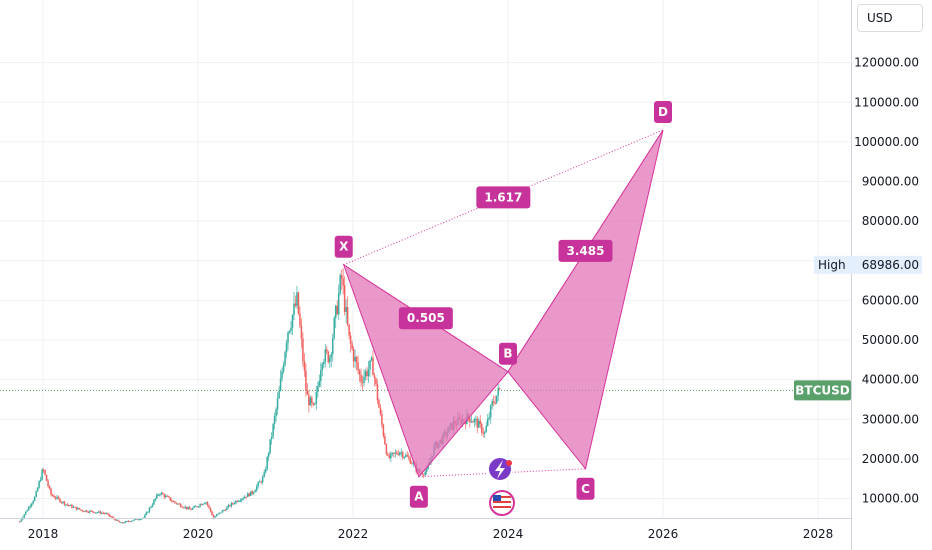 The width and height of the screenshot is (932, 550). I want to click on ratio-label-3-485: 3.485, so click(585, 250).